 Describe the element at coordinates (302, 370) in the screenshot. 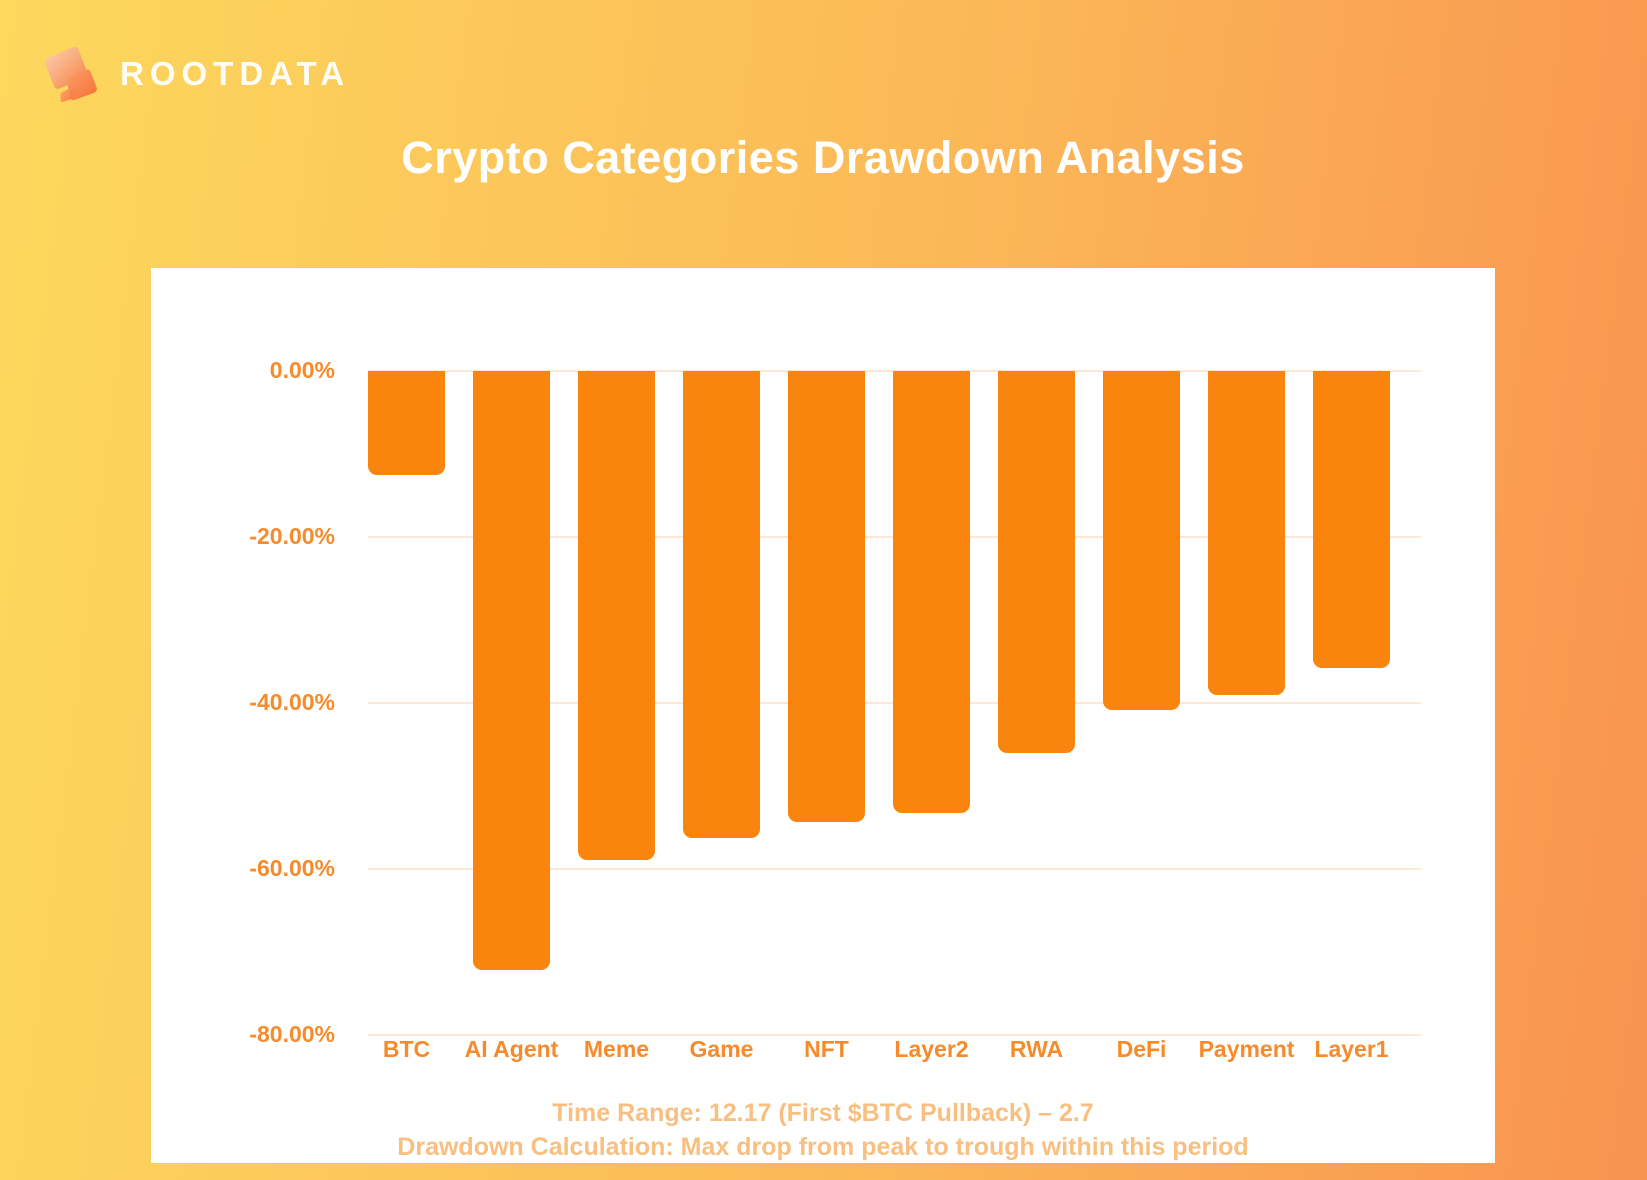

I see `y-axis-tick-0: 0.00%` at that location.